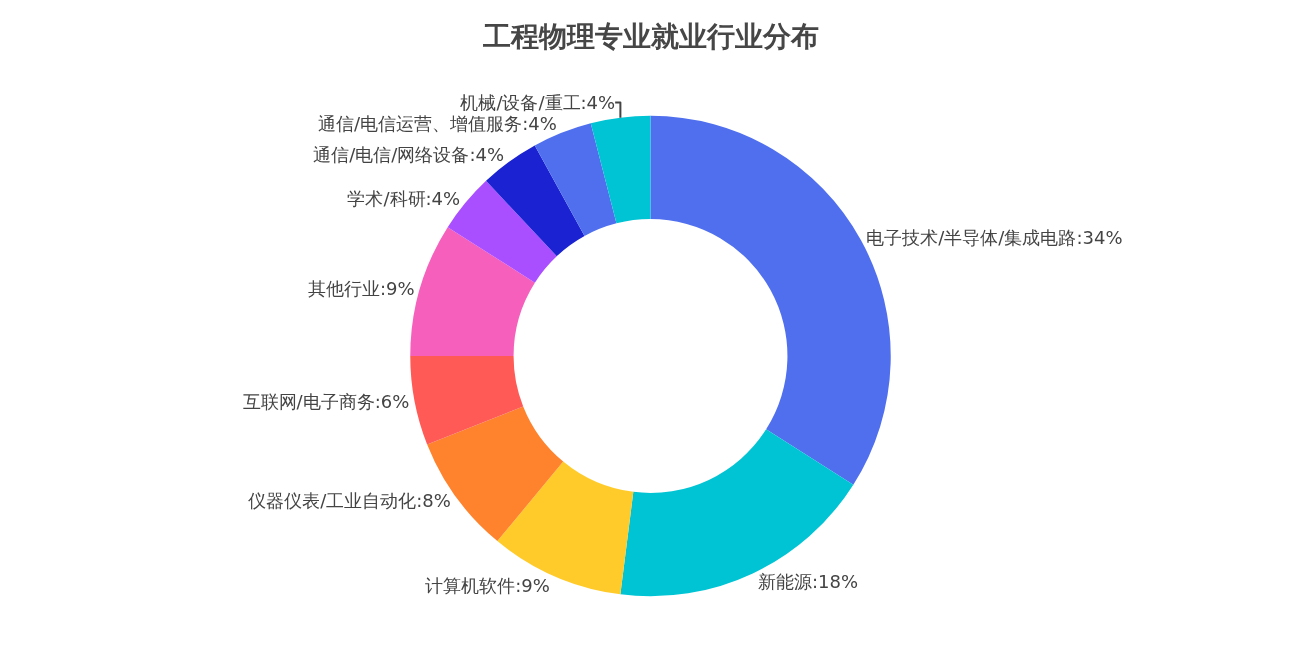 Image resolution: width=1301 pixels, height=672 pixels. What do you see at coordinates (404, 199) in the screenshot?
I see `slice-label: 学术/科研:4%` at bounding box center [404, 199].